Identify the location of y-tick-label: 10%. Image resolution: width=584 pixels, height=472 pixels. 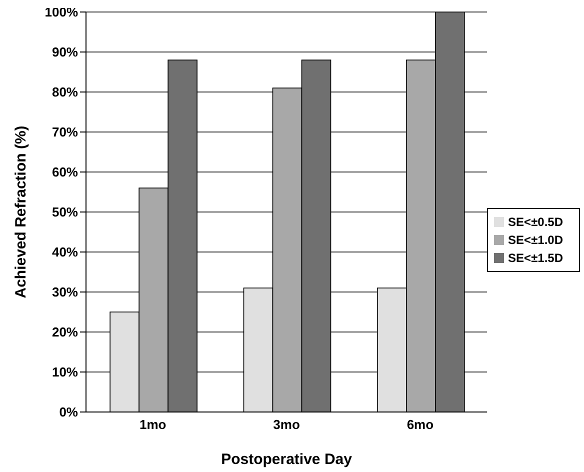
(65, 372).